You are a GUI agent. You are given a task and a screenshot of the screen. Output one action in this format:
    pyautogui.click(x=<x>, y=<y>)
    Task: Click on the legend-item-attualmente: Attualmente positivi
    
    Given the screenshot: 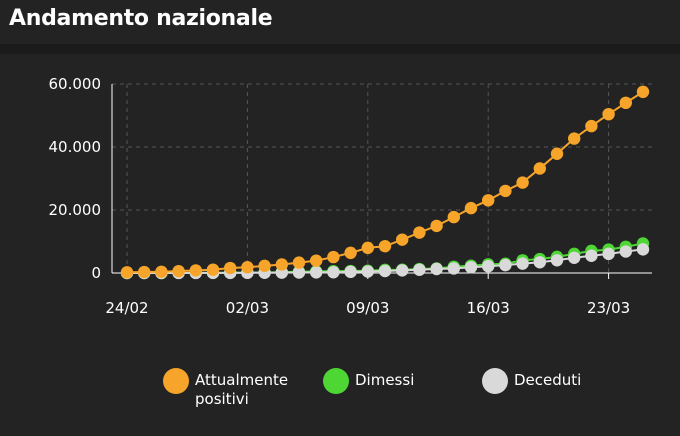 What is the action you would take?
    pyautogui.click(x=225, y=388)
    